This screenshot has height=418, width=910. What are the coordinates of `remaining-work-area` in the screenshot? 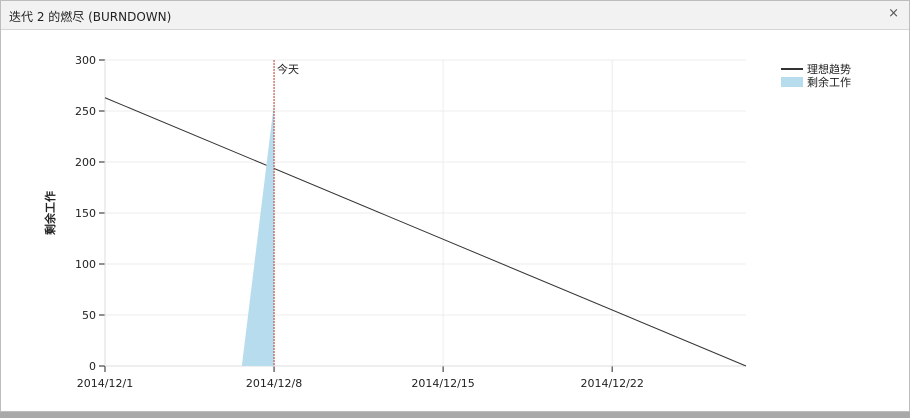 It's located at (258, 234).